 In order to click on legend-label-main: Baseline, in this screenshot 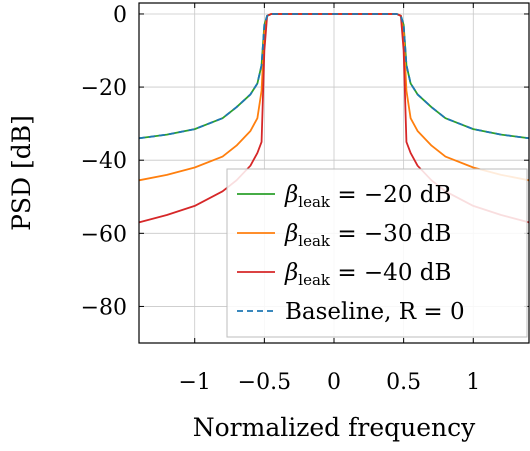, I will do `click(342, 312)`.